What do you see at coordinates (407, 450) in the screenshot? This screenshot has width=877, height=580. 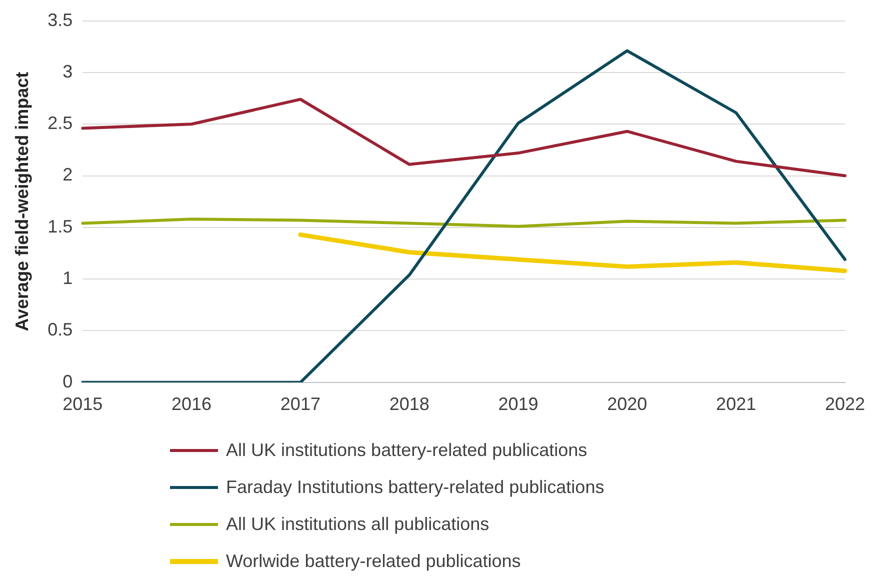 I see `legend-label: All UK institutions battery-related publications` at bounding box center [407, 450].